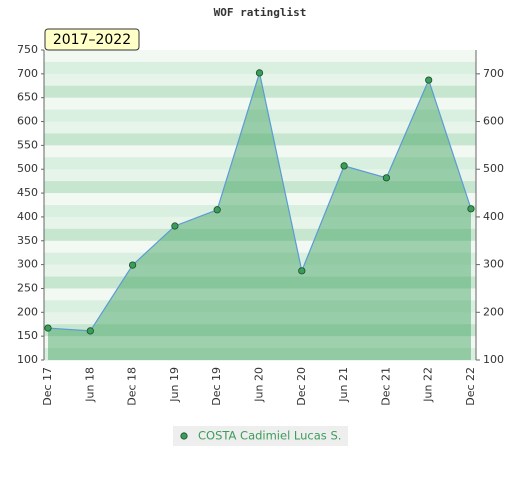 This screenshot has width=520, height=480. Describe the element at coordinates (27, 192) in the screenshot. I see `y-tick-label: 450` at that location.